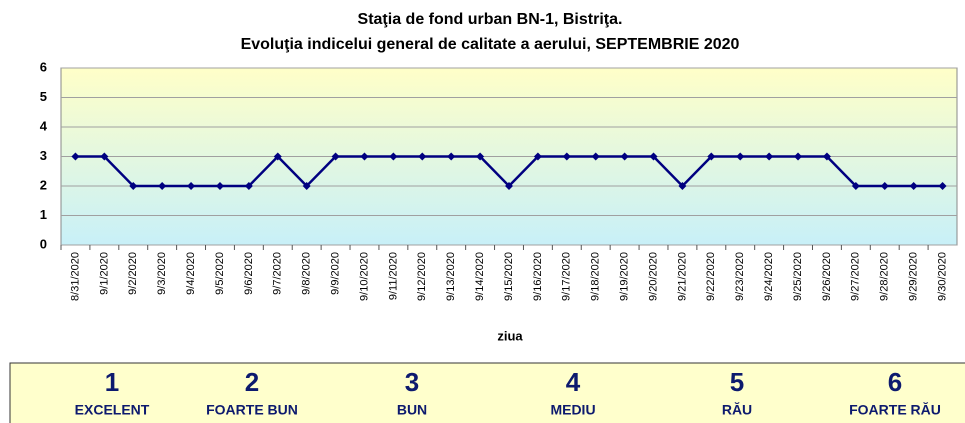  I want to click on x-tick-label: 9/20/2020, so click(653, 276).